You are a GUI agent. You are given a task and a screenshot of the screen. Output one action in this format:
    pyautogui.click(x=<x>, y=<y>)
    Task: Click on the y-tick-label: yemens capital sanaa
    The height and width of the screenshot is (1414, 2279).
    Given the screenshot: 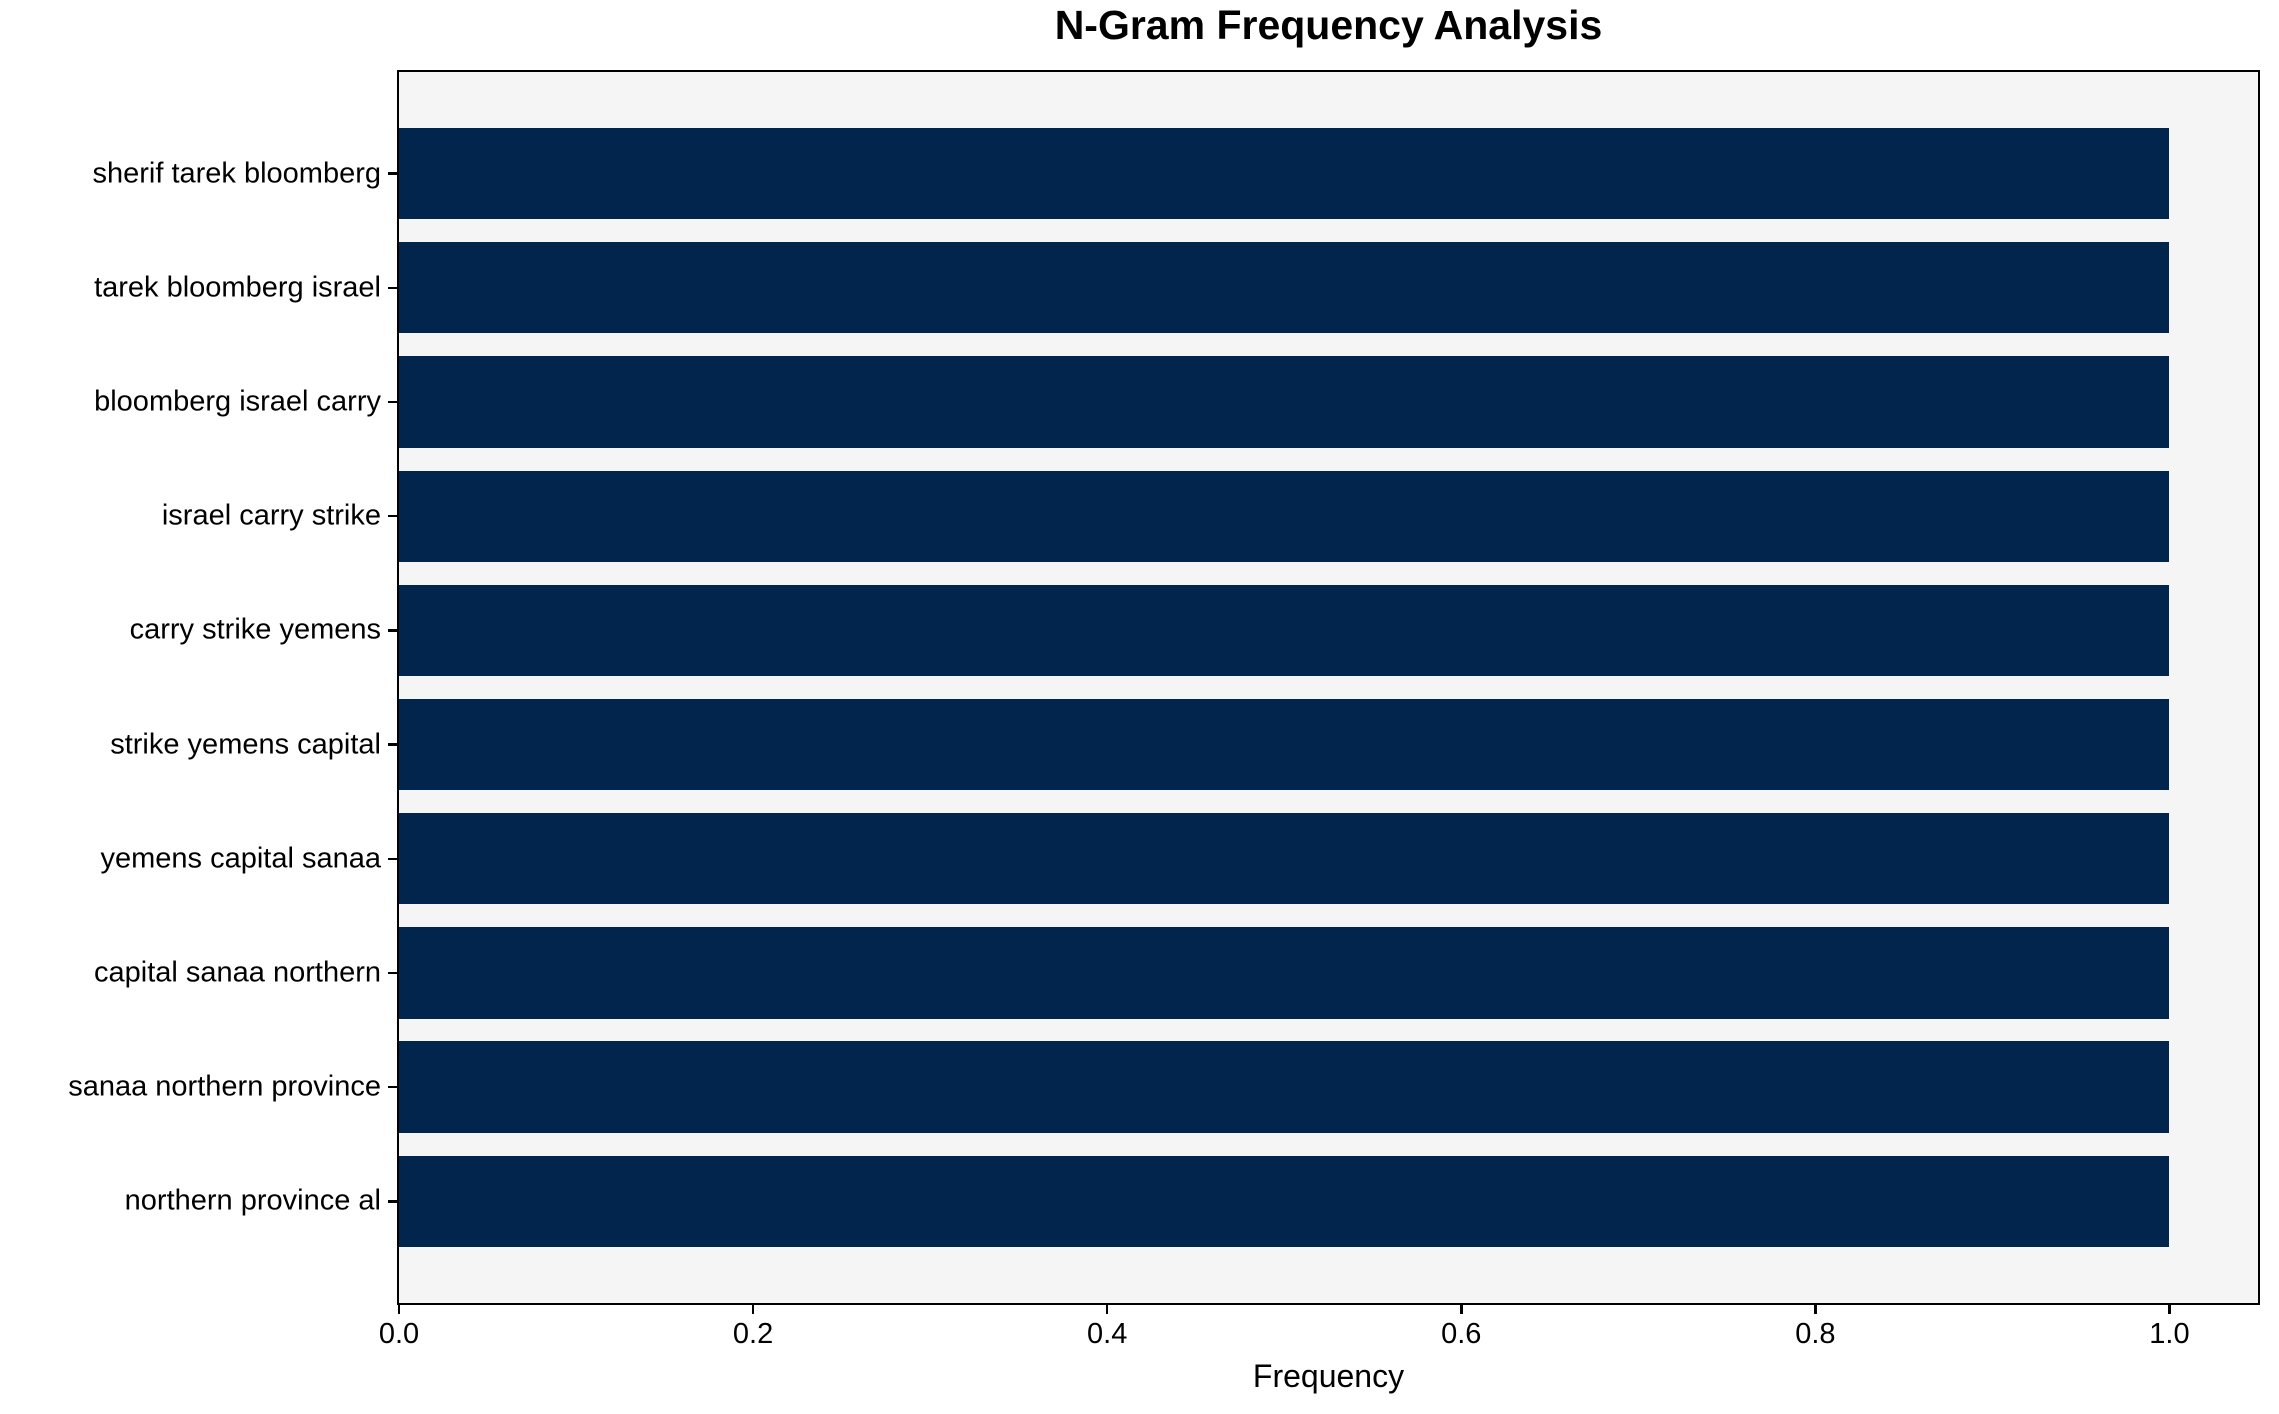 What is the action you would take?
    pyautogui.click(x=241, y=858)
    